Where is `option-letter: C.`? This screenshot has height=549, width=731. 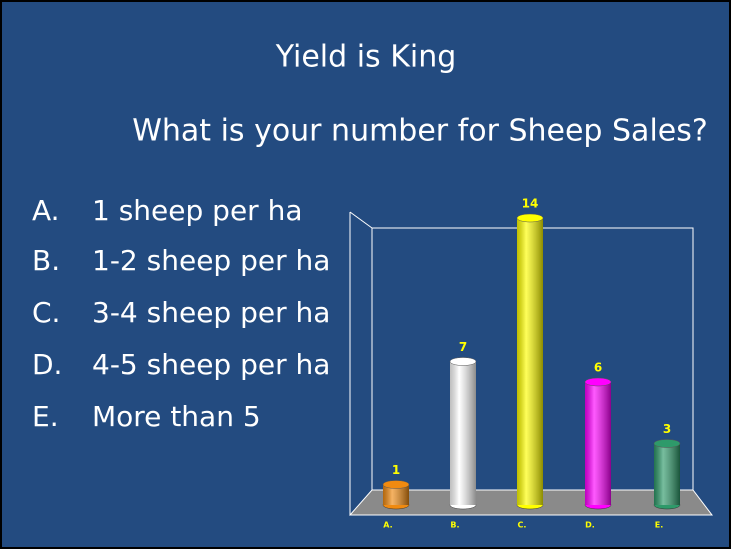
option-letter: C. is located at coordinates (46, 312).